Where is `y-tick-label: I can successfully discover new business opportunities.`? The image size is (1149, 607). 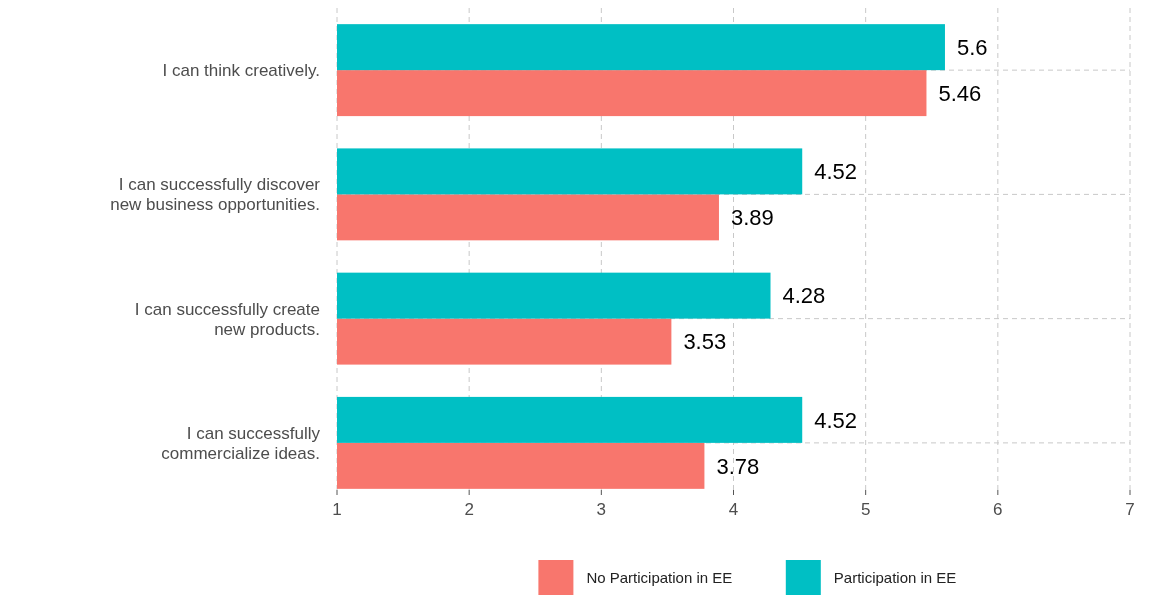 y-tick-label: I can successfully discover new business opportunities. is located at coordinates (215, 195).